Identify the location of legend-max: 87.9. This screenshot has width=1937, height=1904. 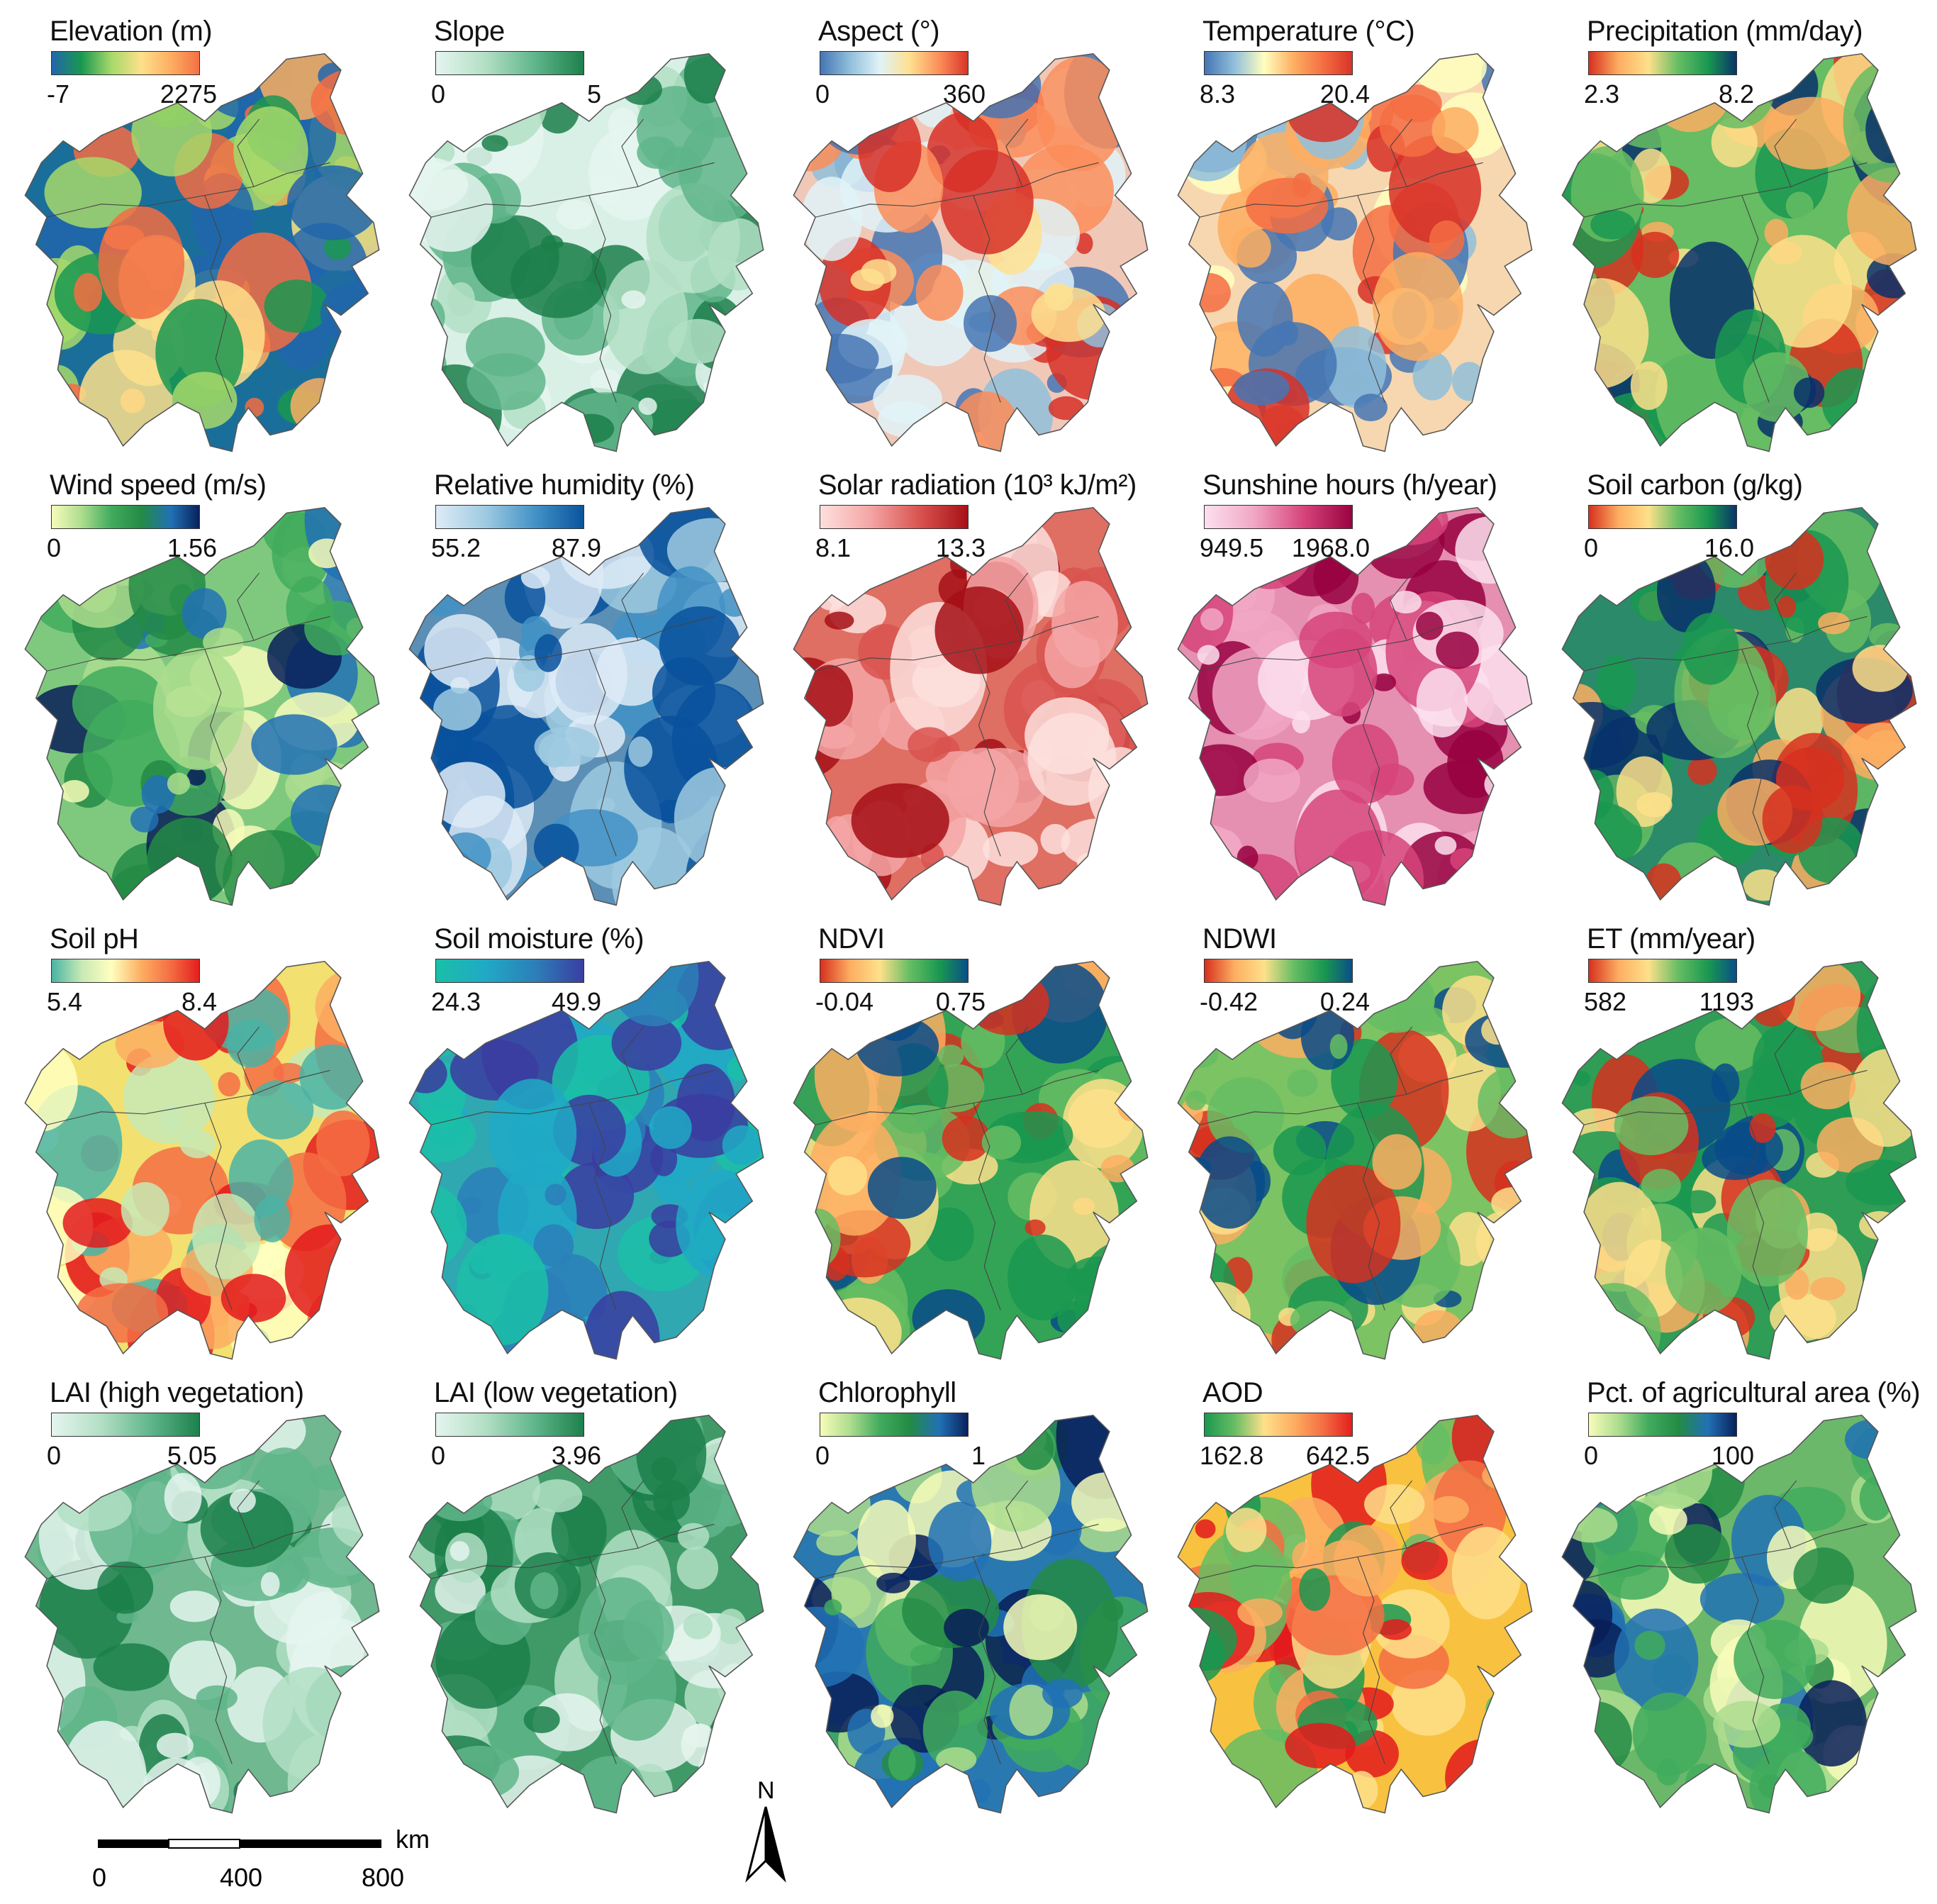
(576, 548).